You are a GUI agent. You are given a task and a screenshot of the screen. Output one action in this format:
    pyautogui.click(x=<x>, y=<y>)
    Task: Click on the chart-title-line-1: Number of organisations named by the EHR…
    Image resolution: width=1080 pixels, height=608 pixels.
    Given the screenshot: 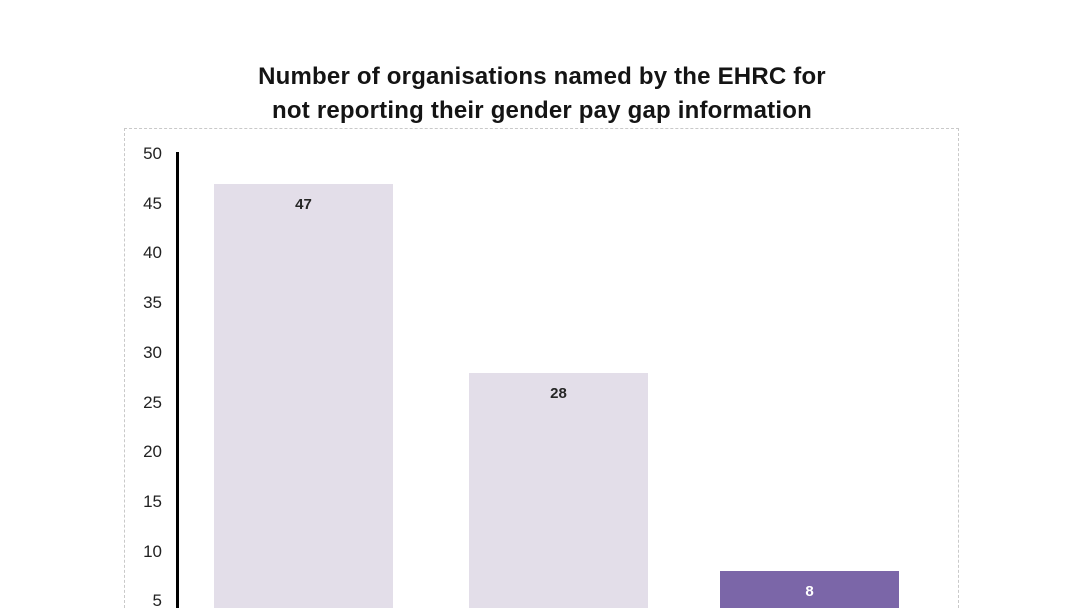 What is the action you would take?
    pyautogui.click(x=542, y=76)
    